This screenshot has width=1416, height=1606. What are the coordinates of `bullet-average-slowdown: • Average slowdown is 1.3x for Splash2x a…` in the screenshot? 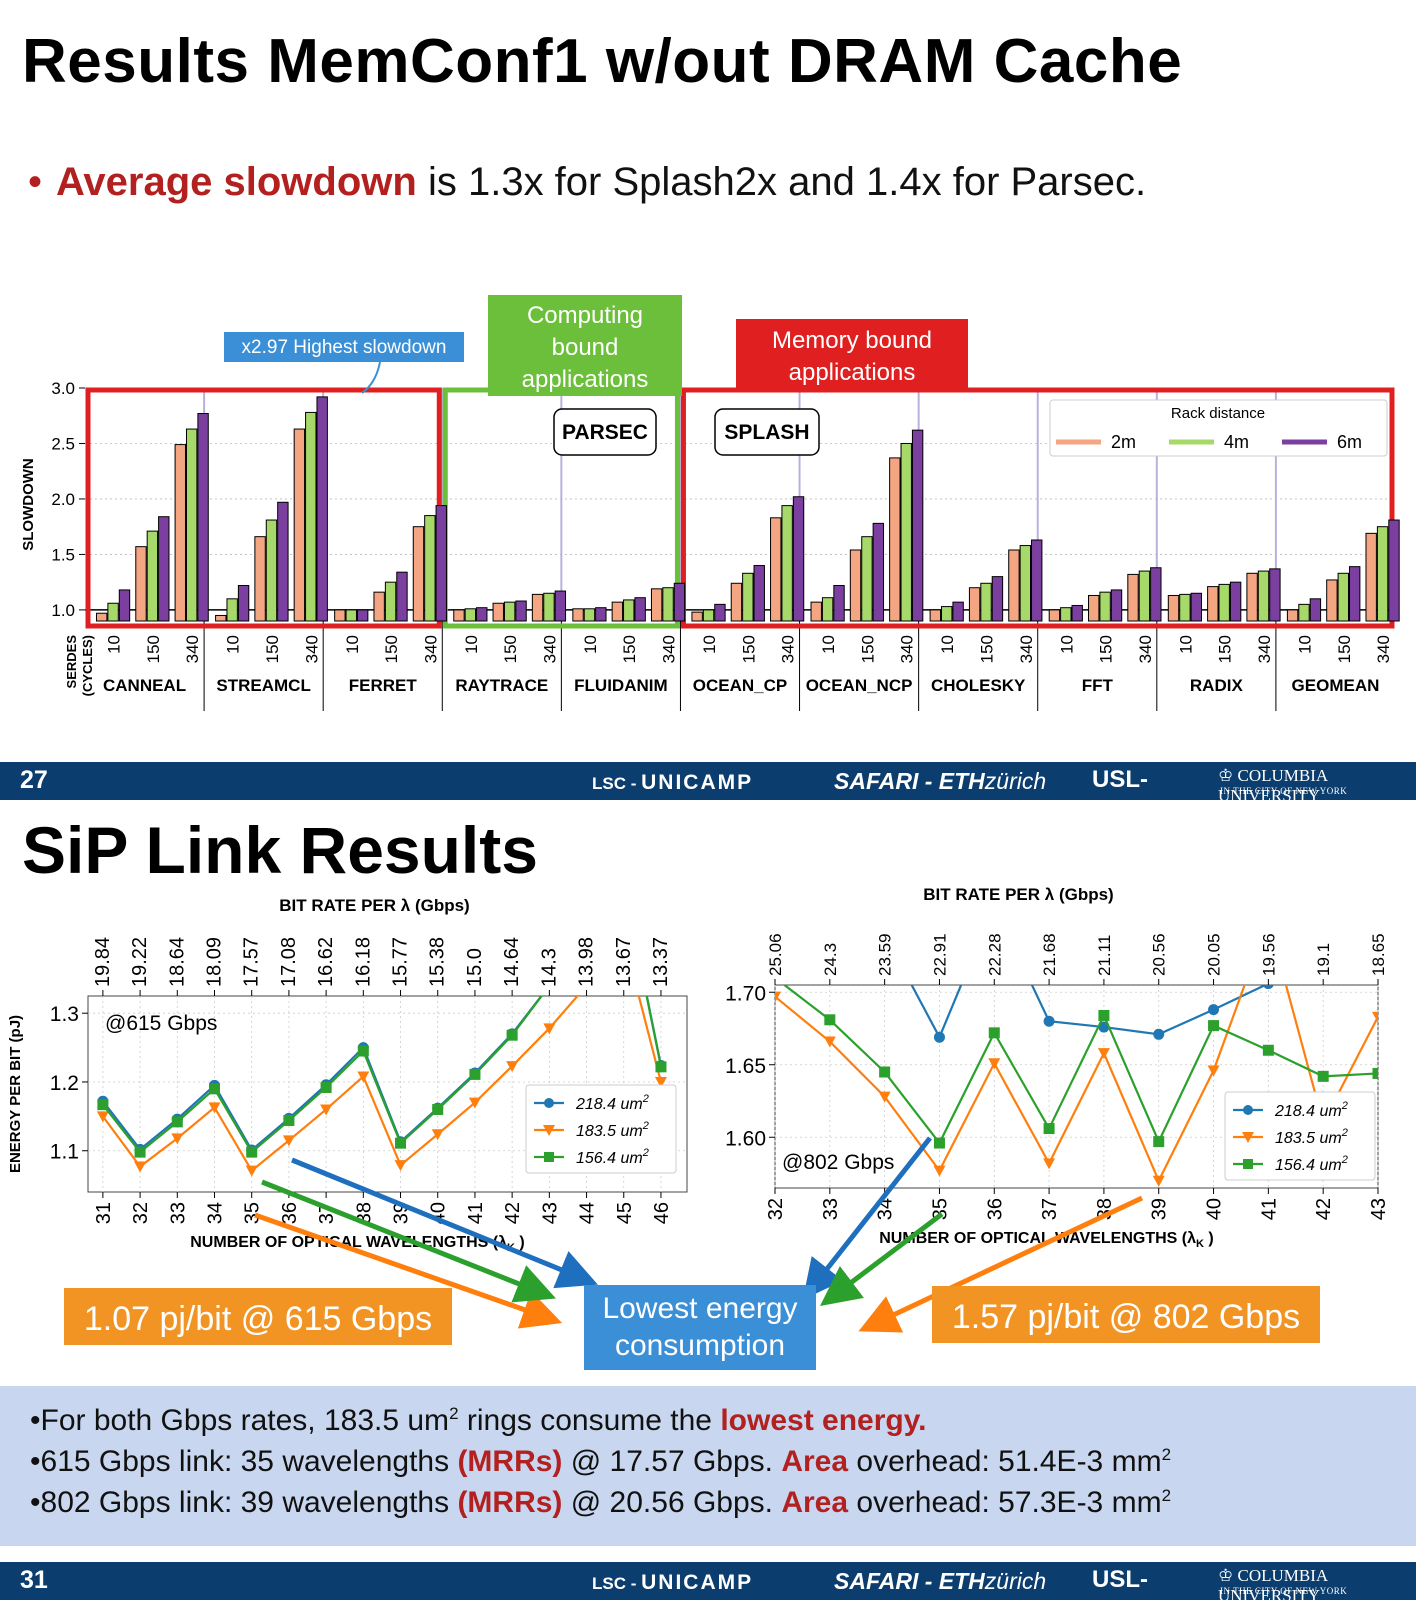 It's located at (587, 182).